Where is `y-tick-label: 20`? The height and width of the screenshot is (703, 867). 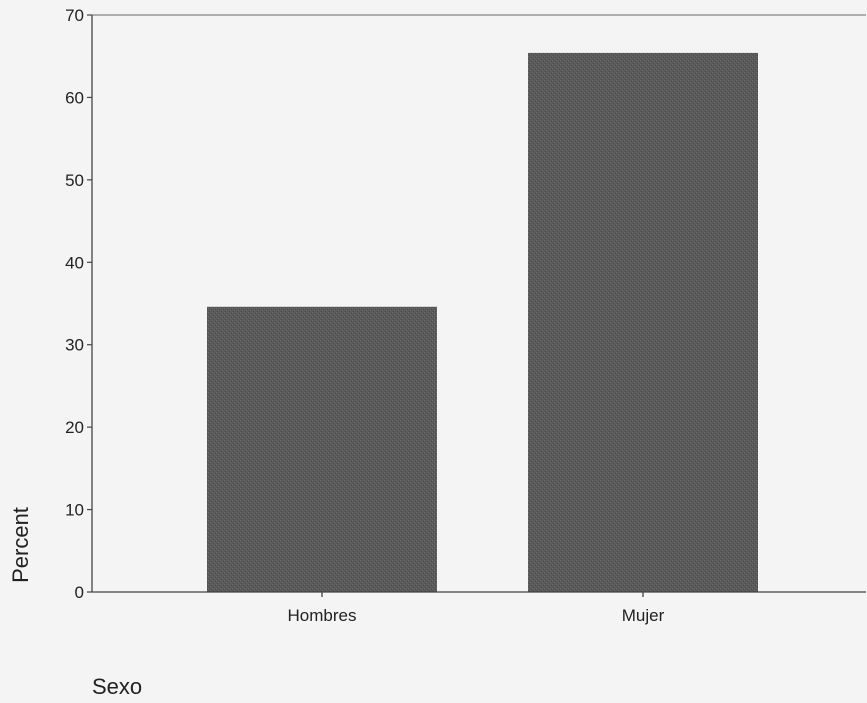 y-tick-label: 20 is located at coordinates (74, 427).